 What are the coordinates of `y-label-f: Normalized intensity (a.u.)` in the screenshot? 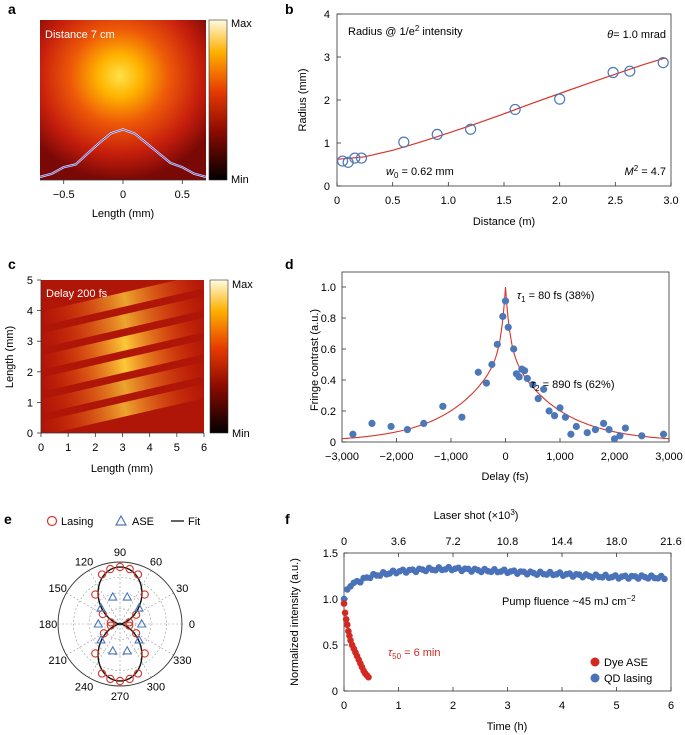 It's located at (295, 622).